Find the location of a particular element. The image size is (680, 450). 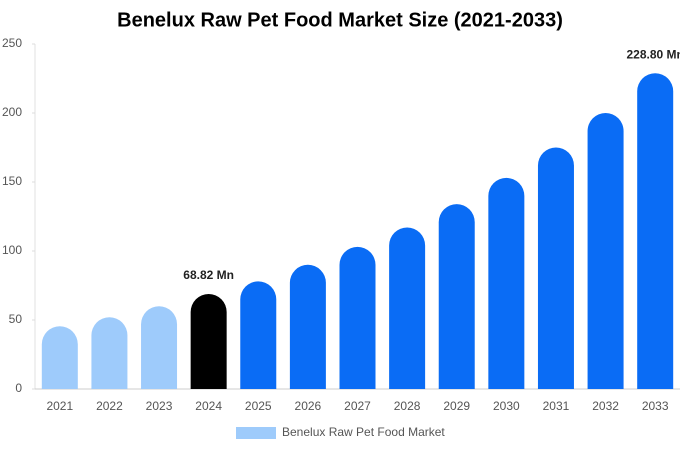

value-label: 228.80 Mn is located at coordinates (653, 54).